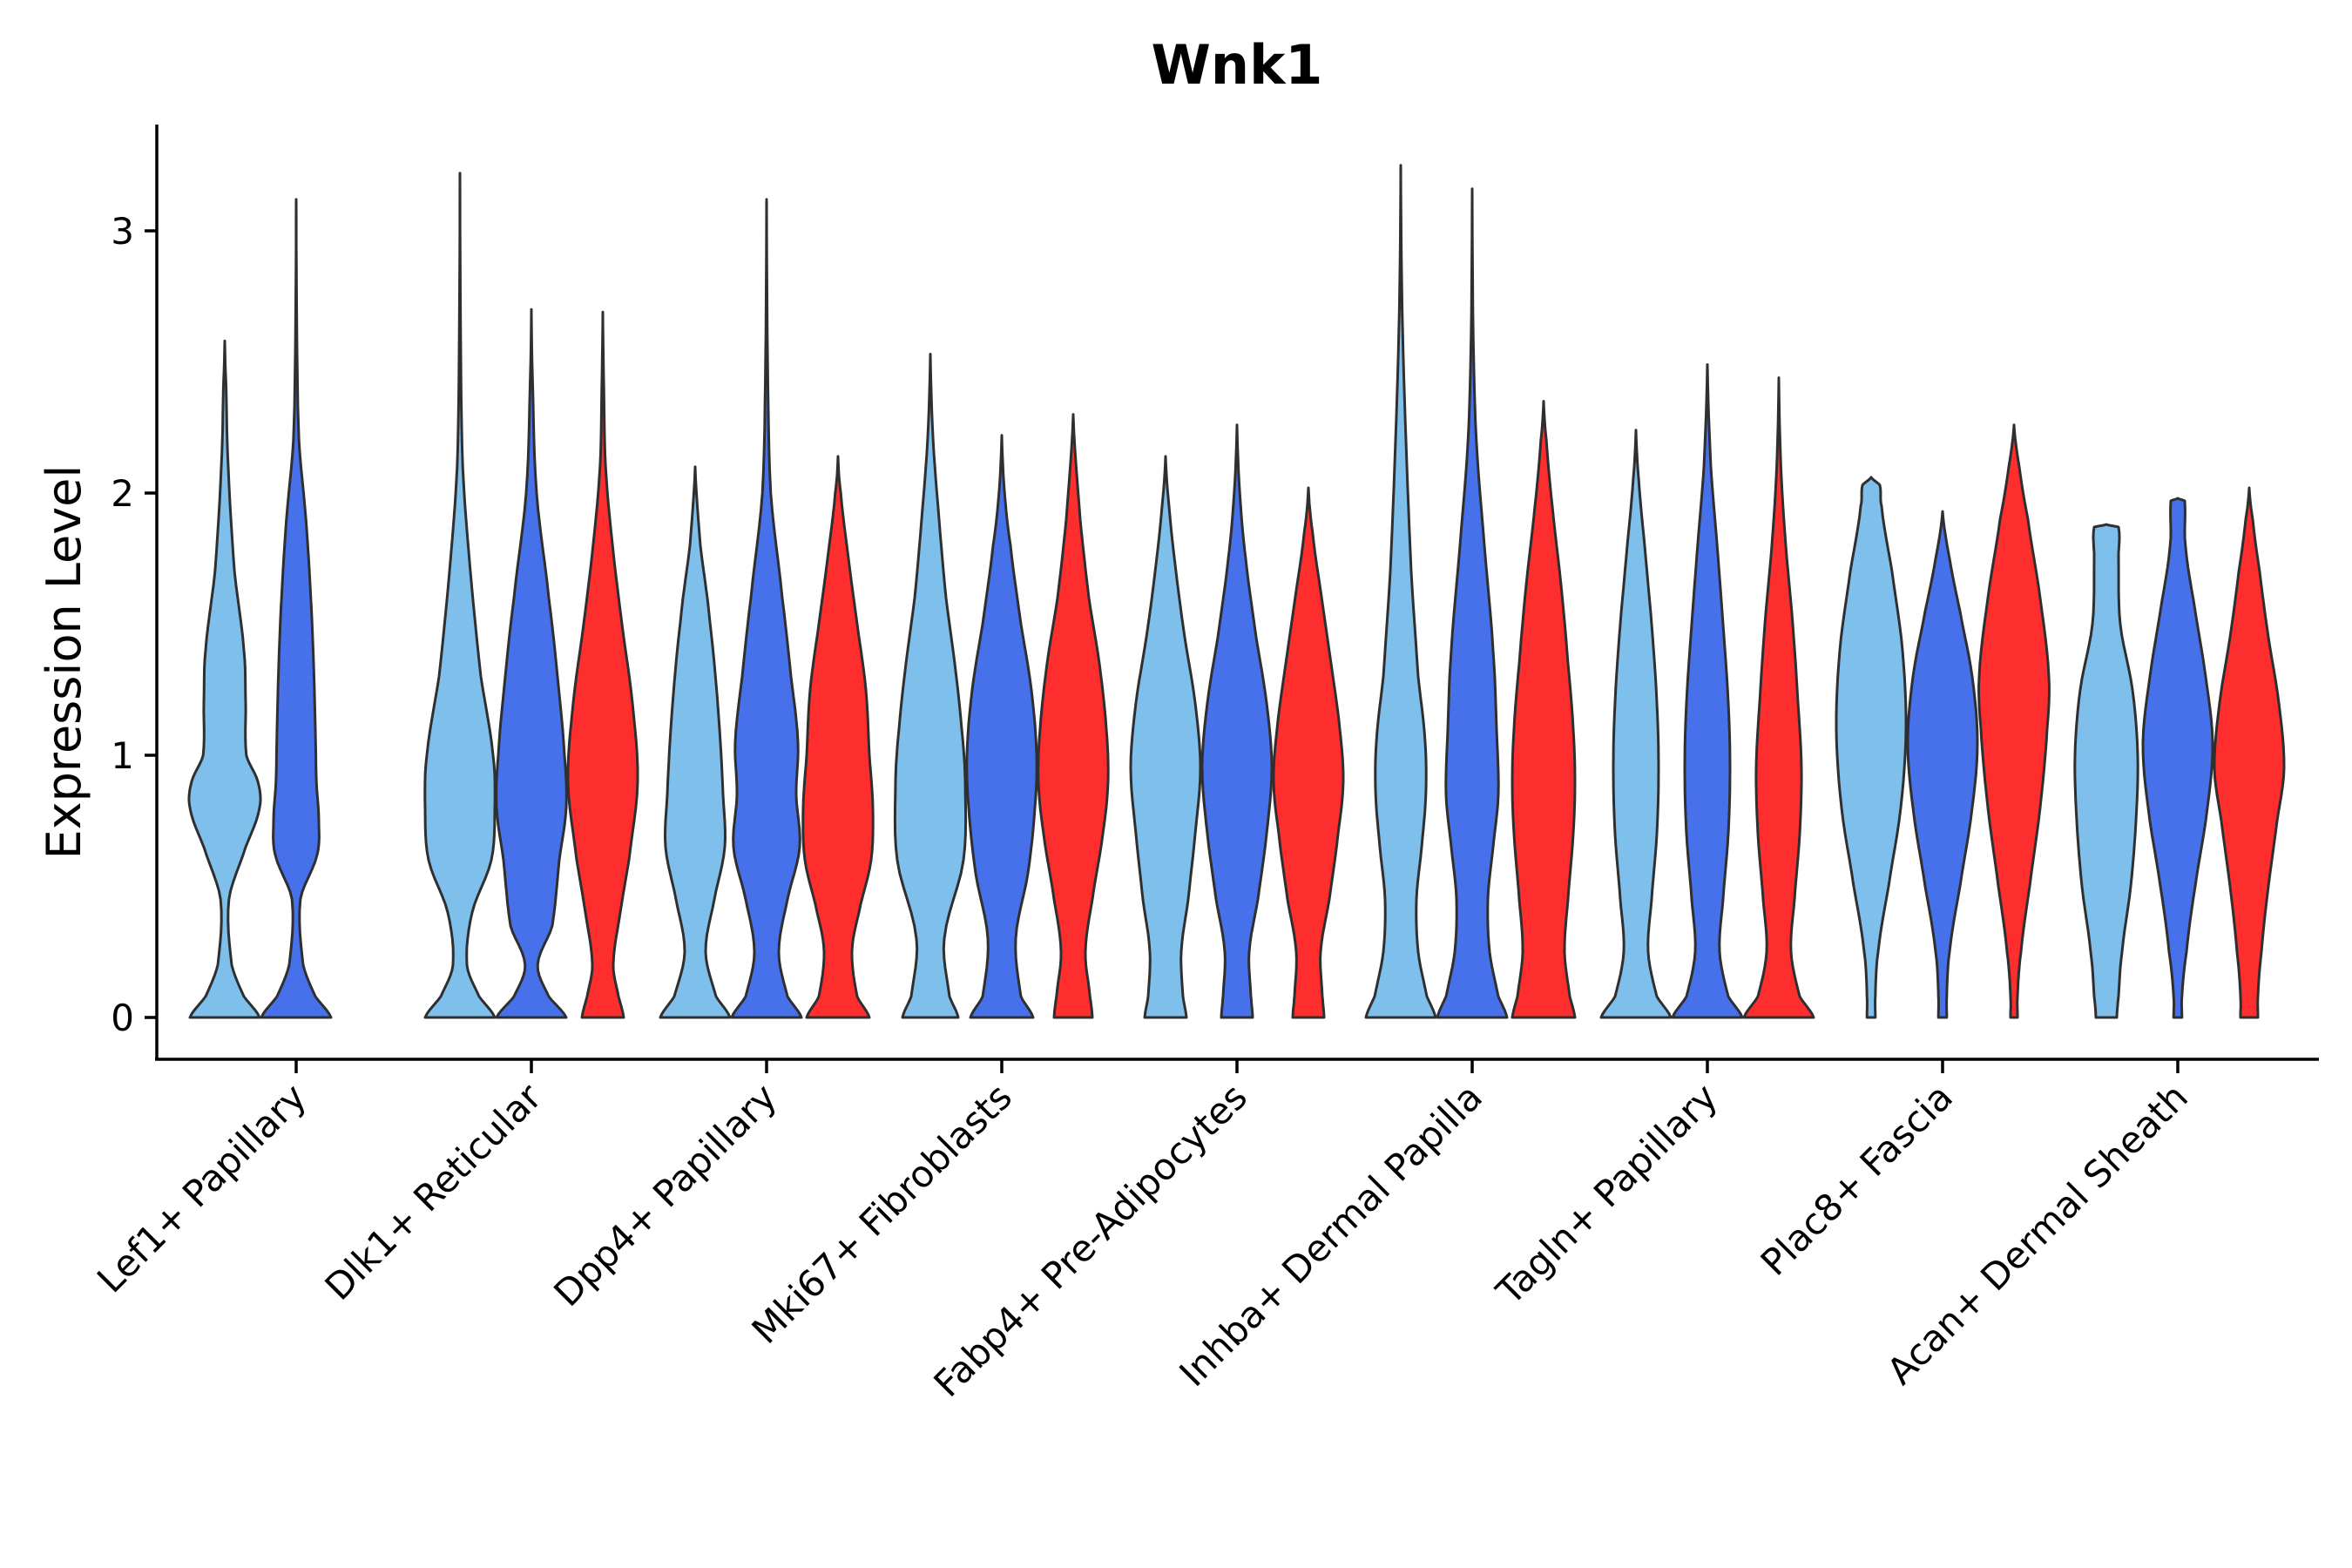 The image size is (2352, 1568). Describe the element at coordinates (122, 756) in the screenshot. I see `y-tick-label: 1` at that location.